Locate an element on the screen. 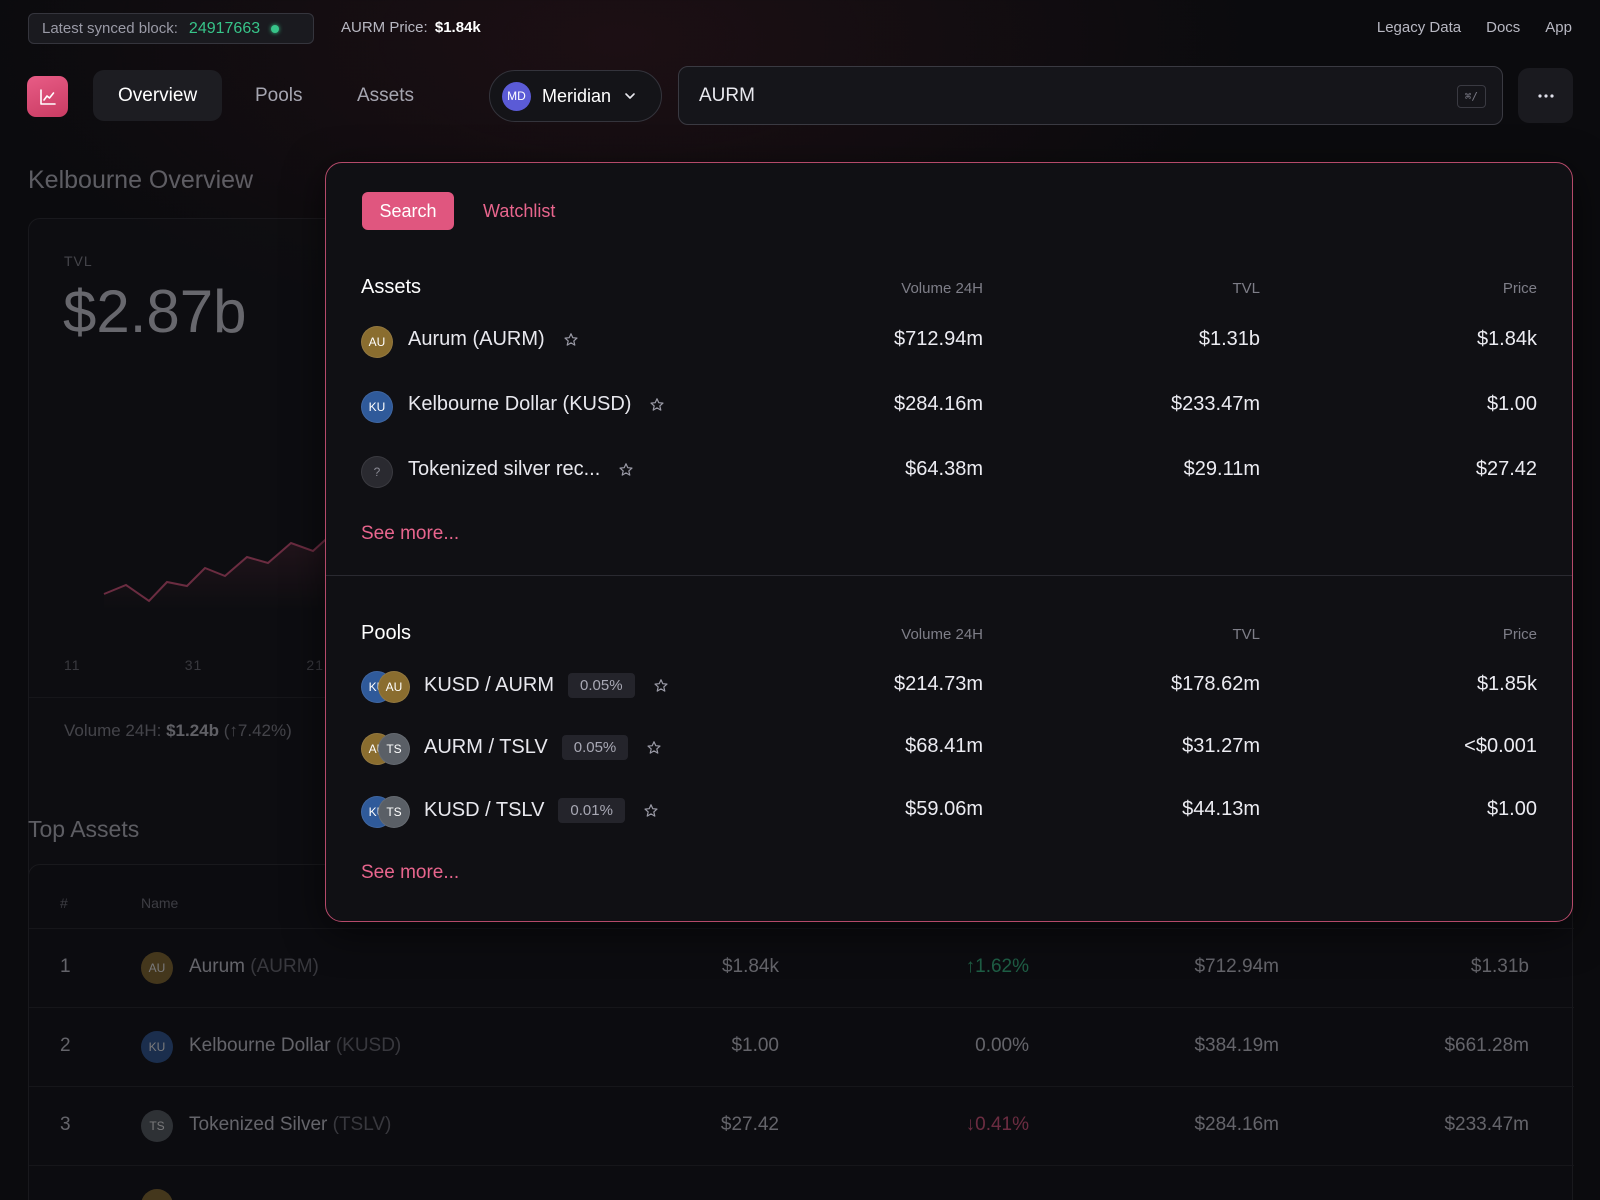  price-value: $1.84k is located at coordinates (457, 27).